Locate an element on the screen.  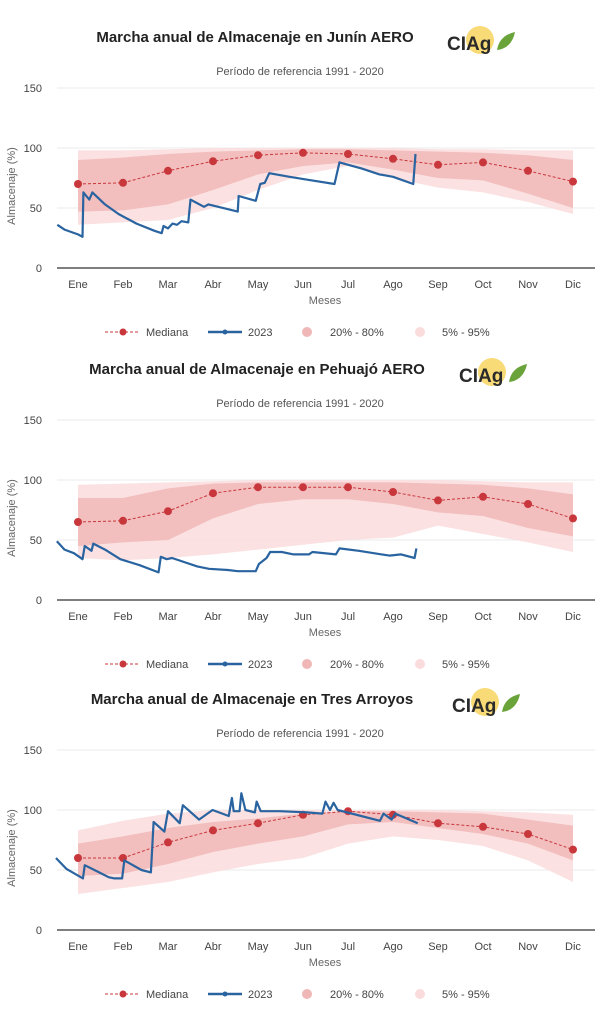
leaf-icon is located at coordinates (518, 373).